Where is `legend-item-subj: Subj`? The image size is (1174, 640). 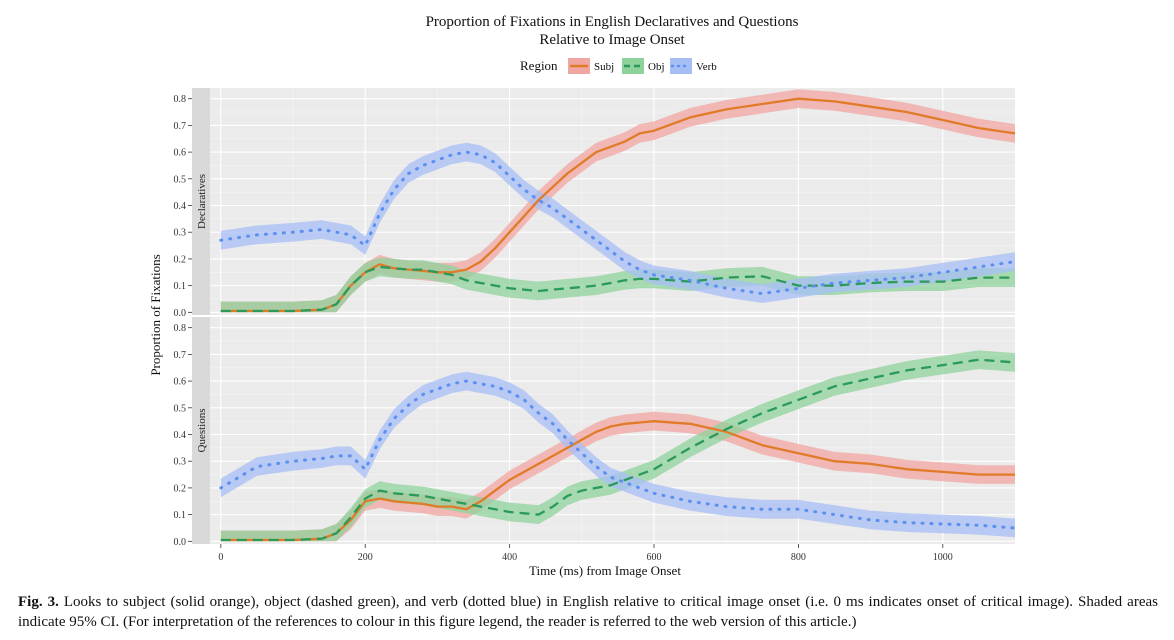 legend-item-subj: Subj is located at coordinates (591, 66).